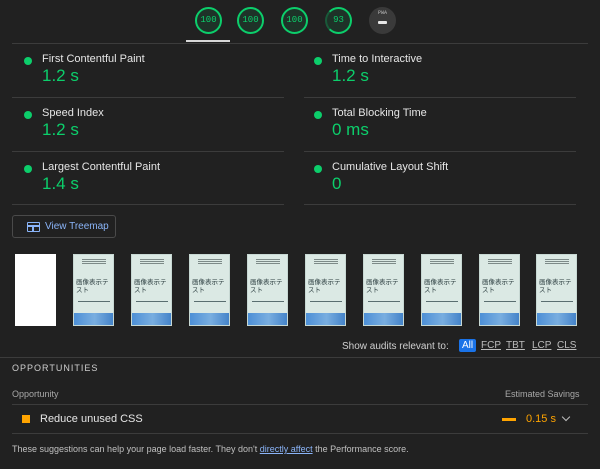 This screenshot has height=469, width=600. I want to click on active-category-indicator, so click(208, 41).